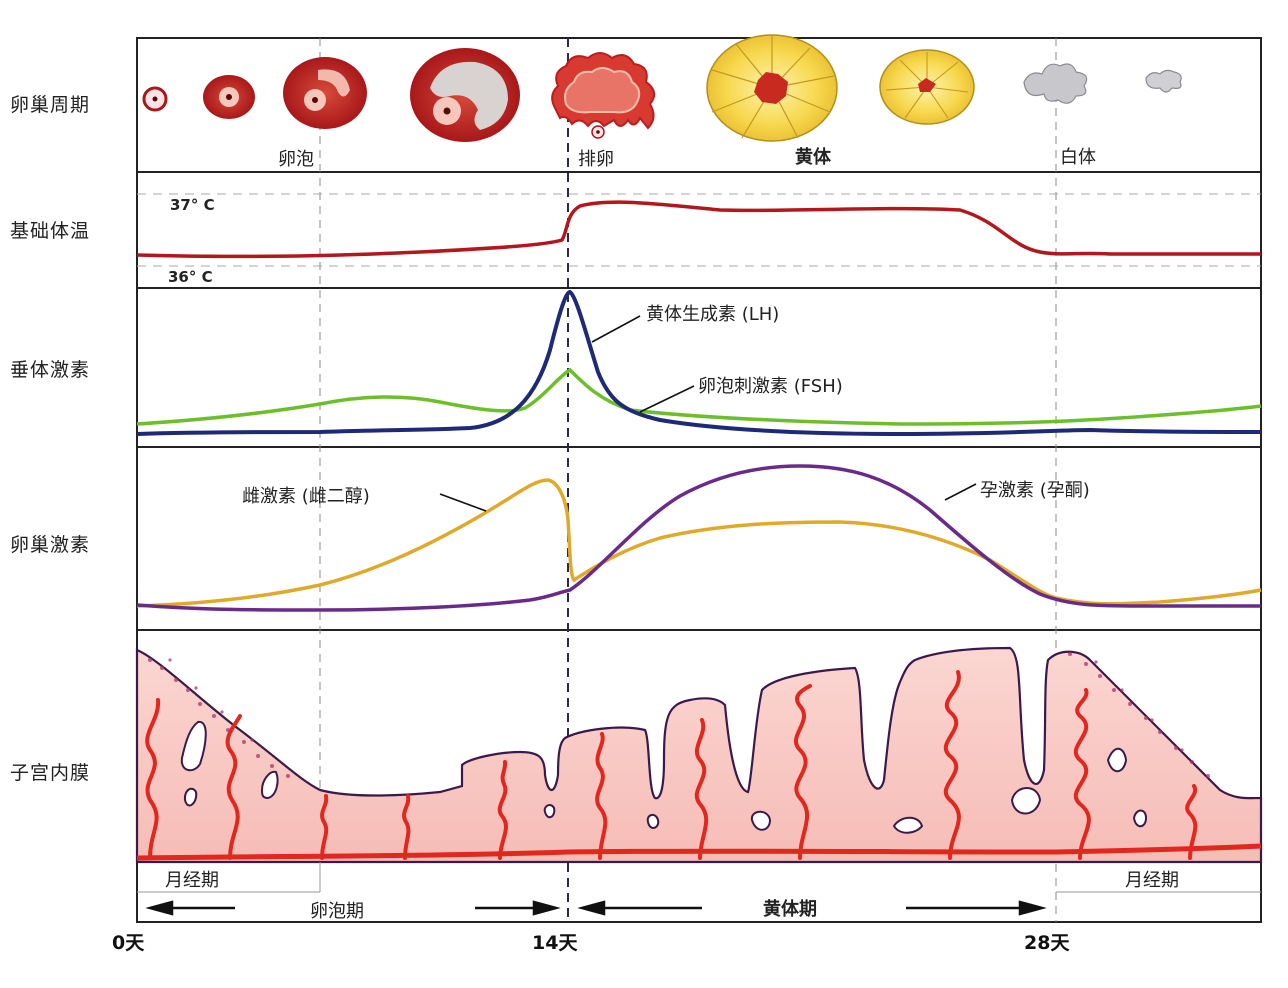  I want to click on label-fsh: 卵泡刺激素 (FSH), so click(770, 386).